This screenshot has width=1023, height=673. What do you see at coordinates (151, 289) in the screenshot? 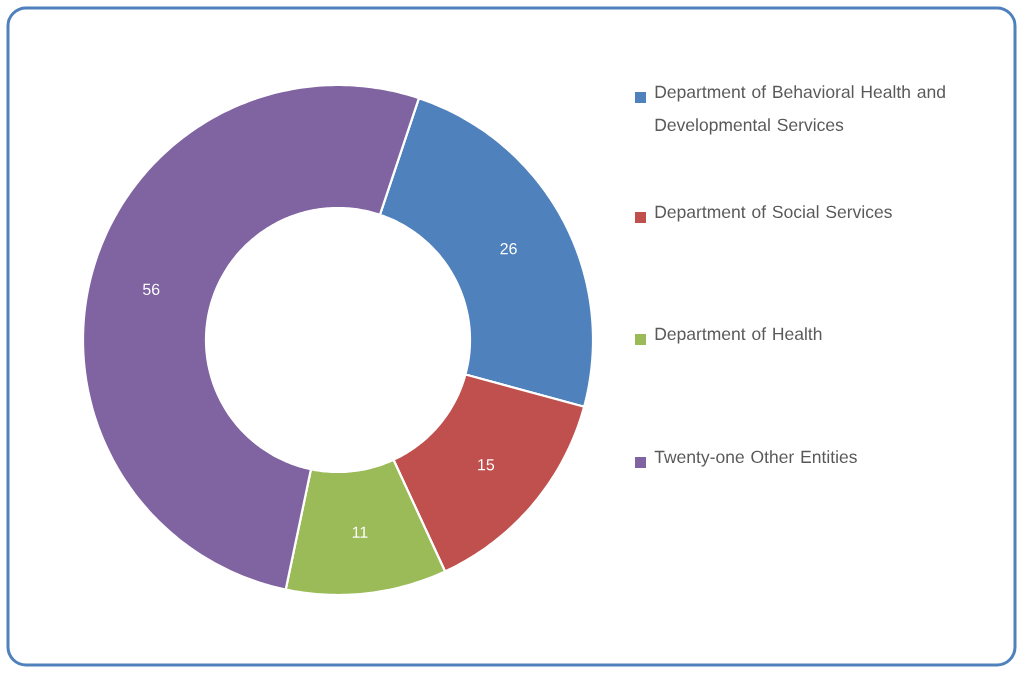
I see `data-label: 56` at bounding box center [151, 289].